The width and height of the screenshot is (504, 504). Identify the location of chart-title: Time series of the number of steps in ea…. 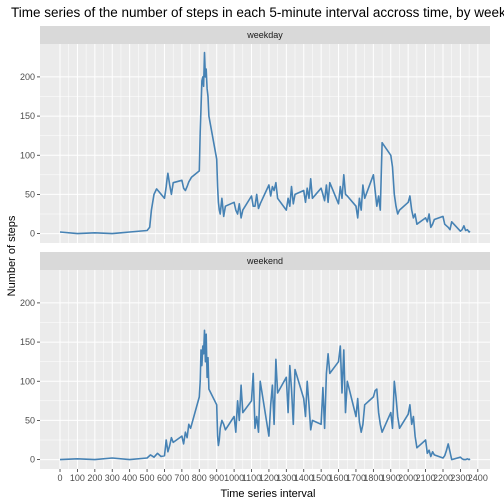
(257, 12).